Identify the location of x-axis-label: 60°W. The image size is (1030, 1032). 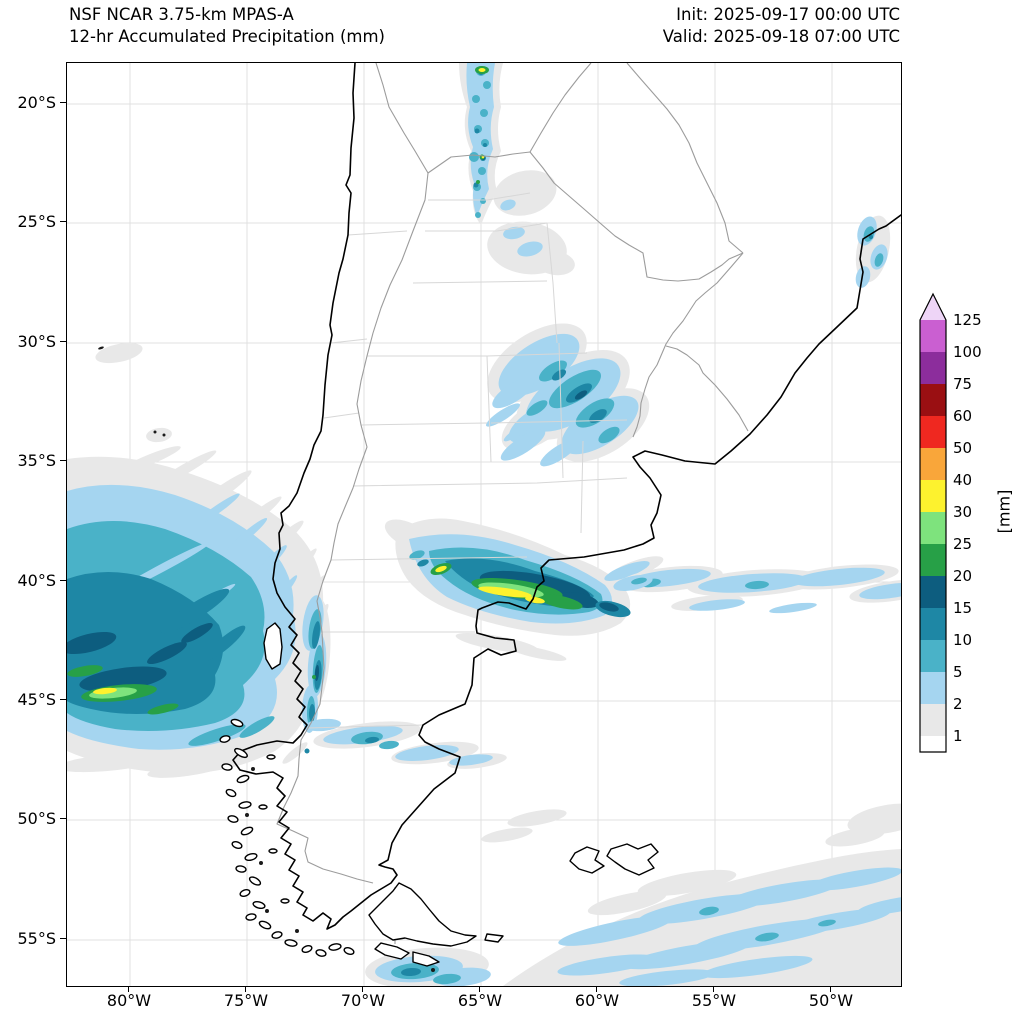
(597, 1000).